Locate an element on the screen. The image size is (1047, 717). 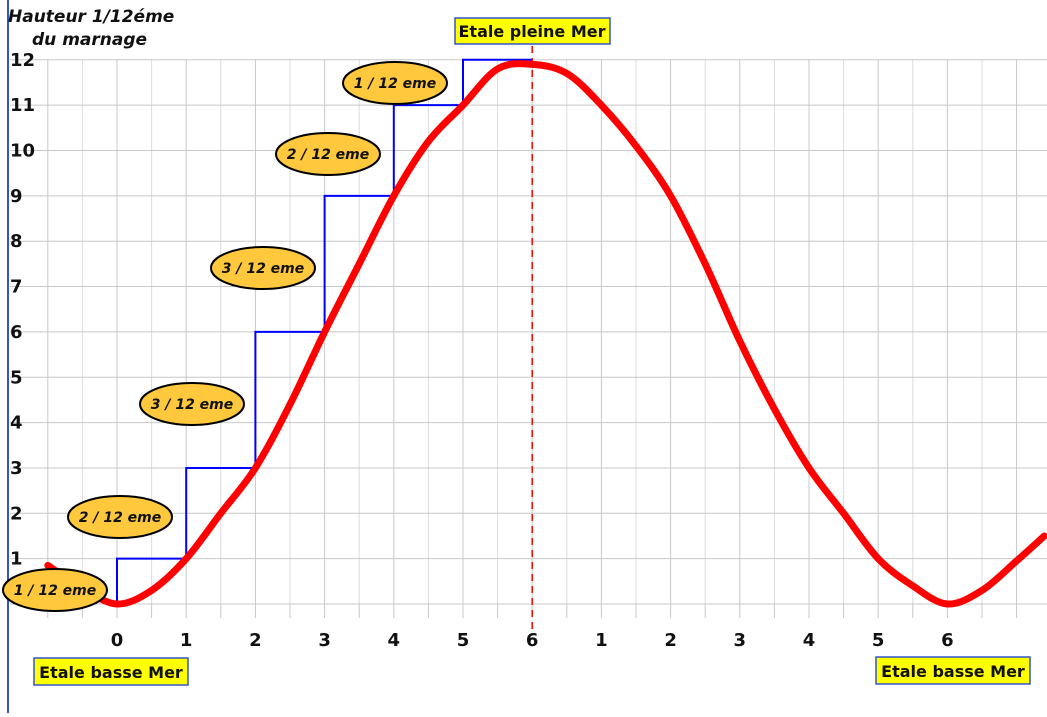
y-axis-title-line2: du marnage is located at coordinates (89, 40).